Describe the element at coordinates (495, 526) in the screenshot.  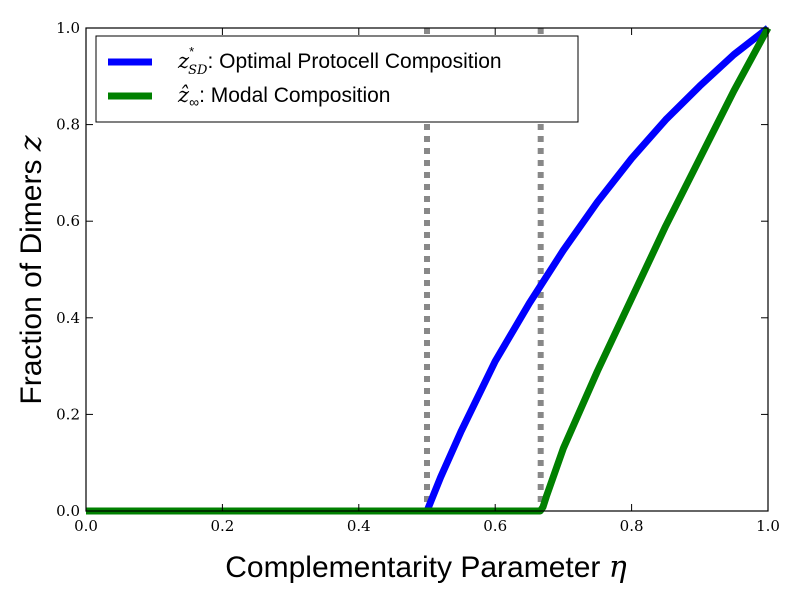
I see `x-tick-label: 0.6` at that location.